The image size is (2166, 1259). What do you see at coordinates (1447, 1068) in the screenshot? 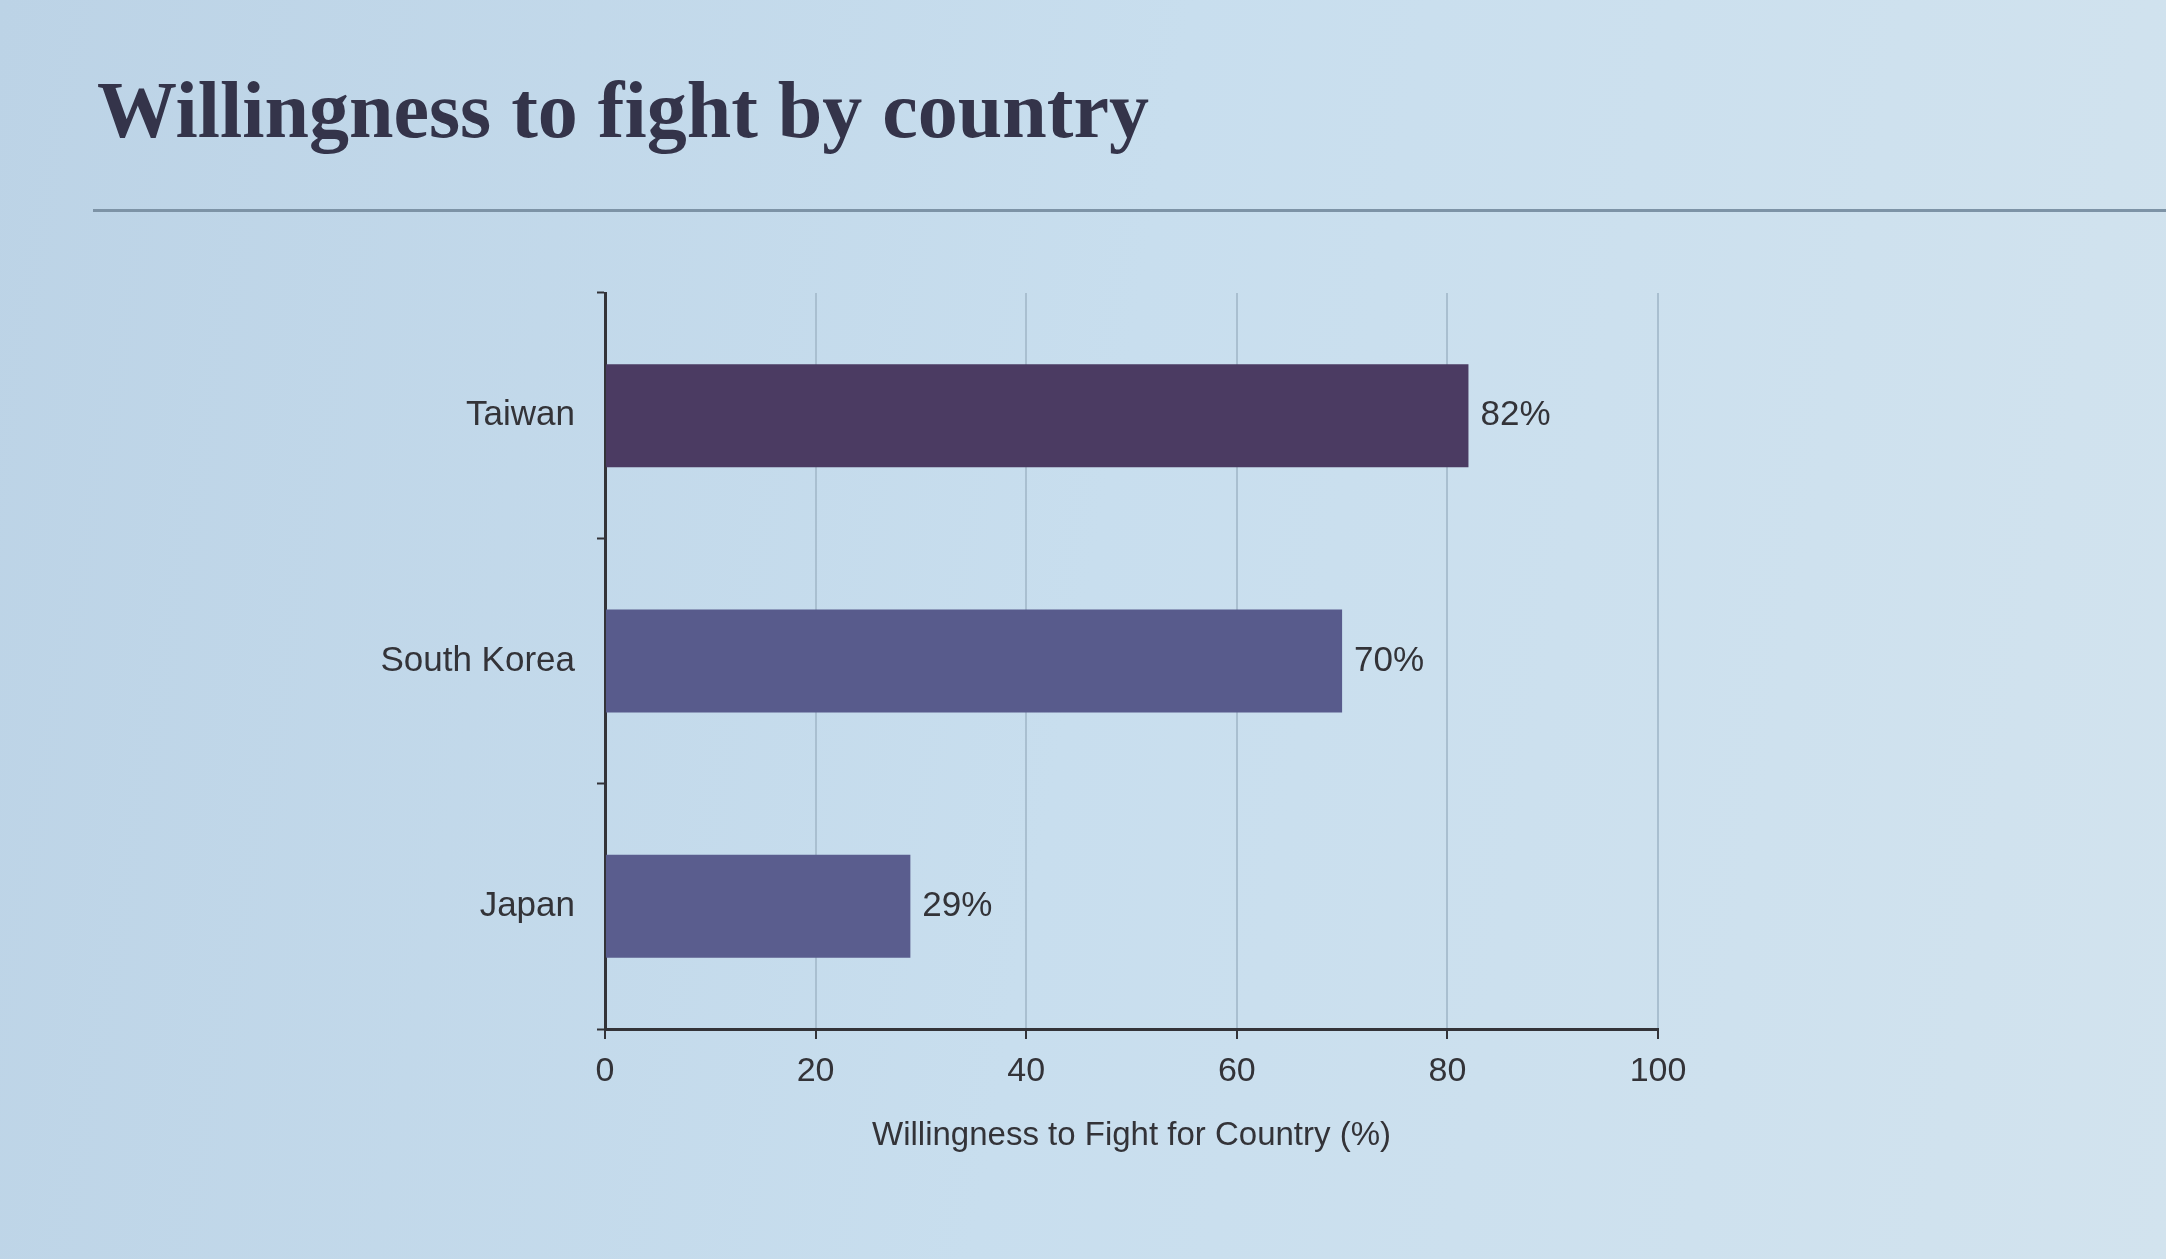
I see `x-tick-label: 80` at bounding box center [1447, 1068].